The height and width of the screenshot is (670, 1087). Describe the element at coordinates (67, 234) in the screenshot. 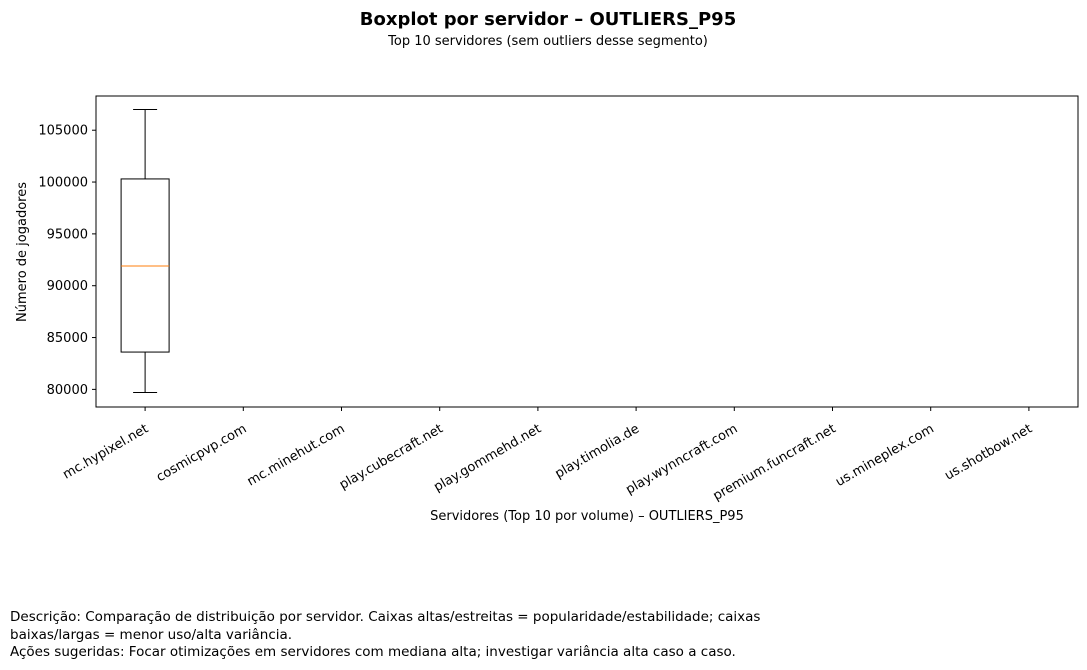

I see `y-tick-label: 95000` at that location.